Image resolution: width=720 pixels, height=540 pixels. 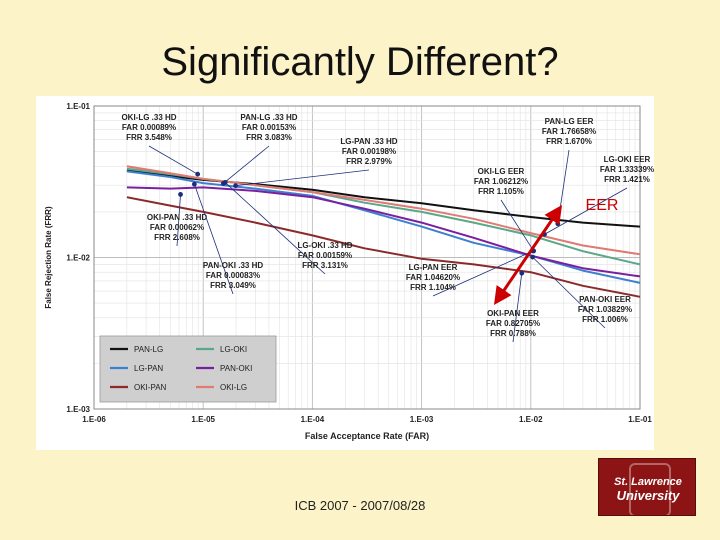 What do you see at coordinates (627, 159) in the screenshot?
I see `annotation-text: LG-OKI EER` at bounding box center [627, 159].